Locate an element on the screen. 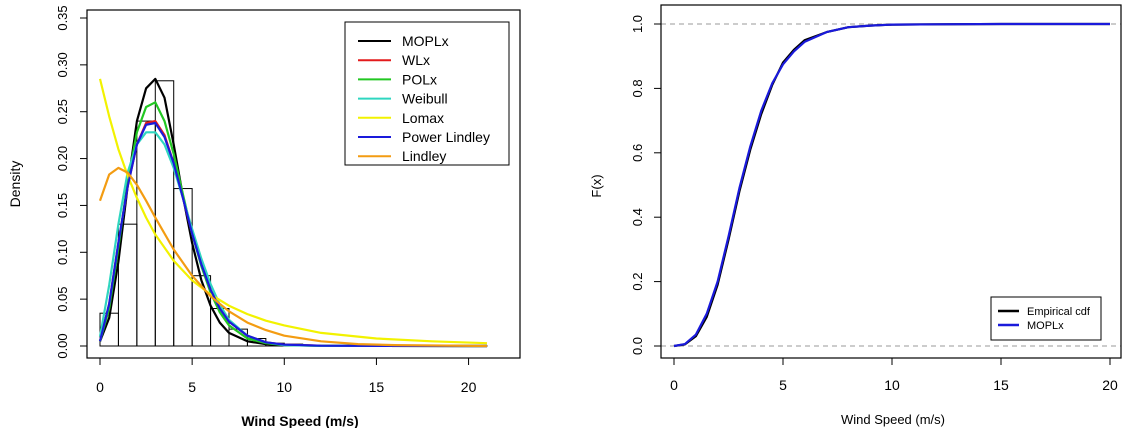 The height and width of the screenshot is (428, 1123). legend-label-empirical-cdf: Empirical cdf is located at coordinates (1059, 312).